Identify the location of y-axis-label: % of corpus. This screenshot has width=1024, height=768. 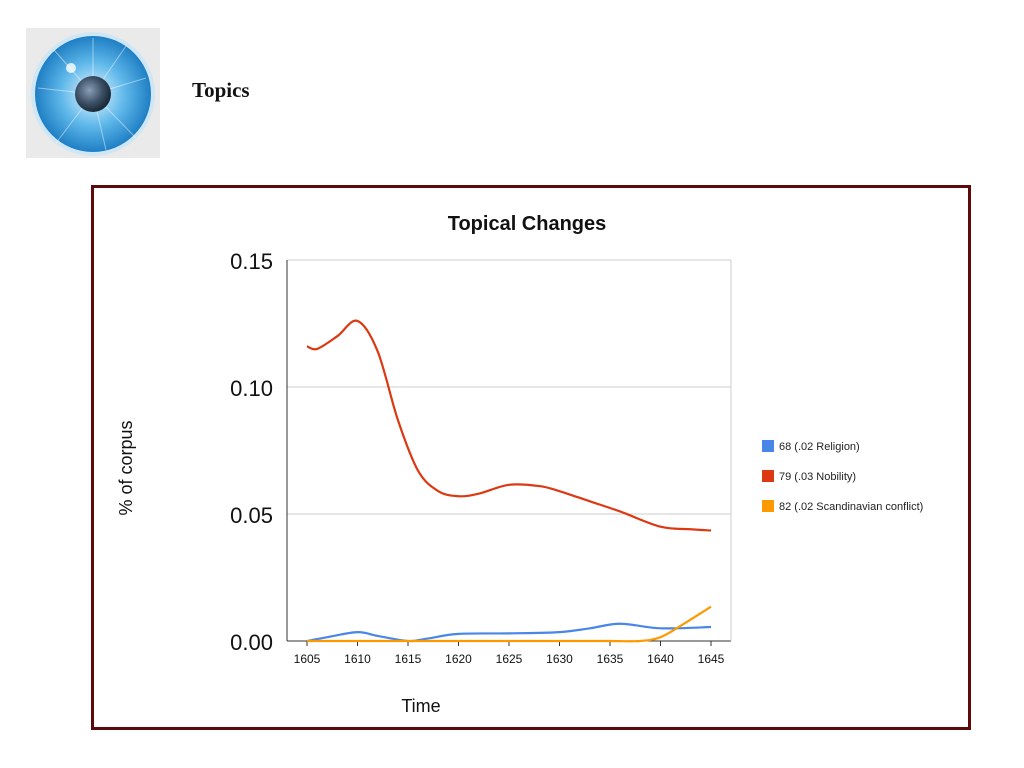
(126, 467).